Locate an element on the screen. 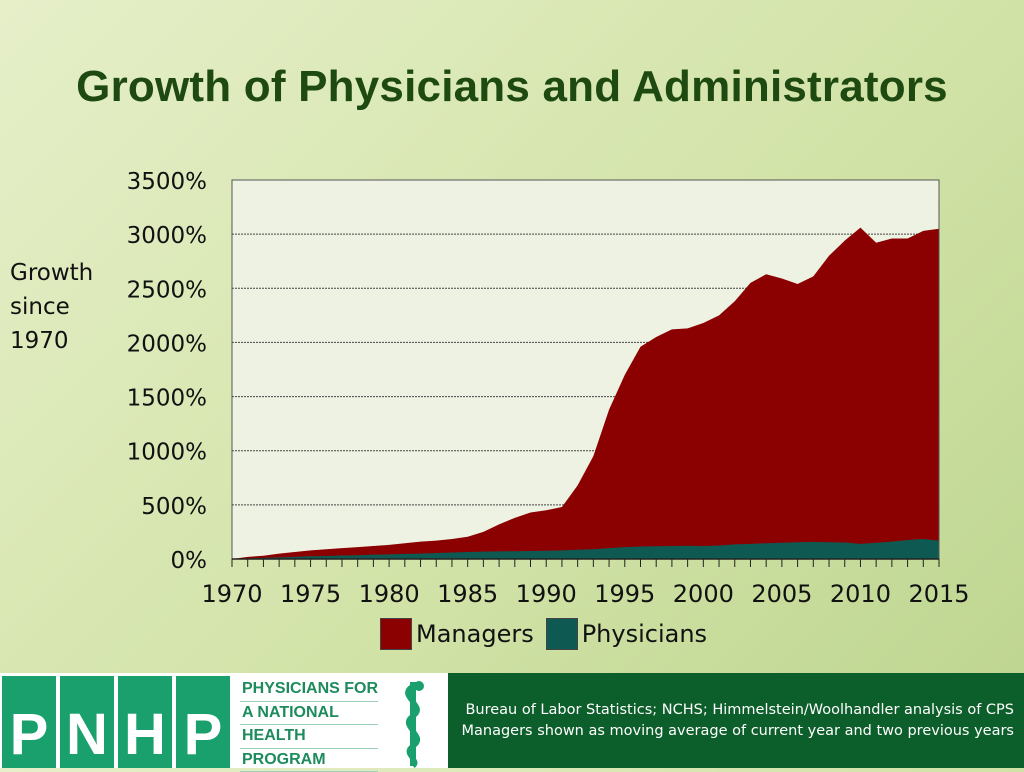 The height and width of the screenshot is (772, 1024). y-tick-label: 0% is located at coordinates (189, 561).